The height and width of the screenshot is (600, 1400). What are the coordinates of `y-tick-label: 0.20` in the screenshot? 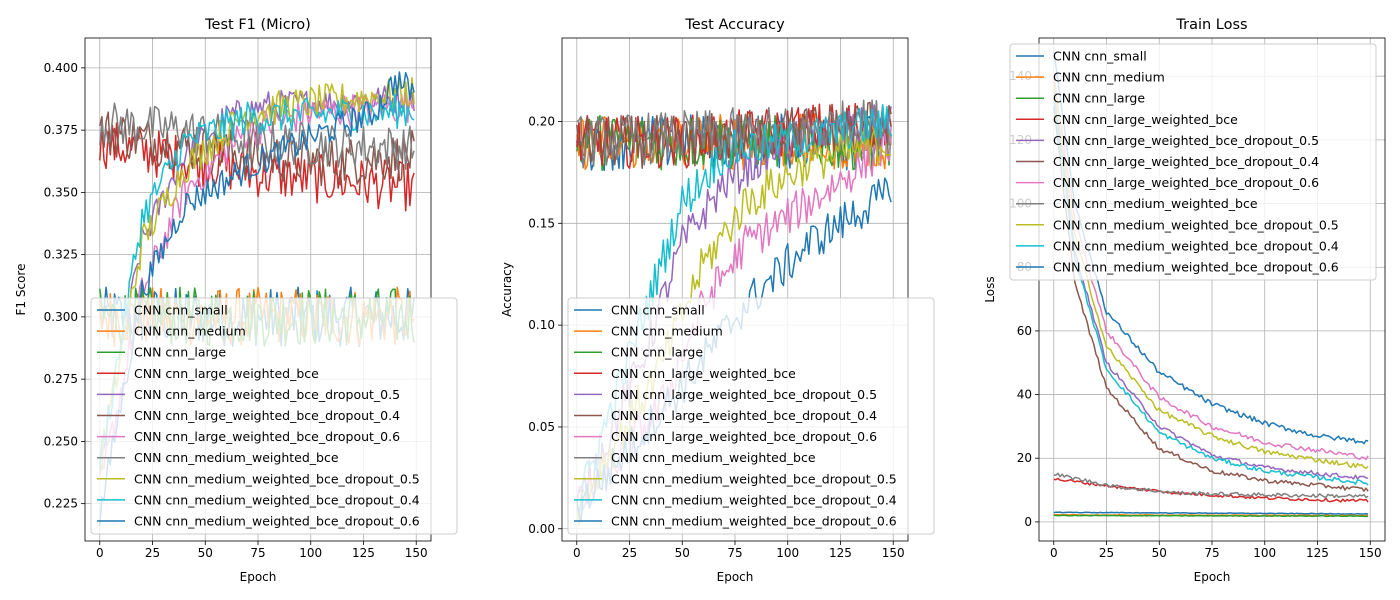 It's located at (541, 121).